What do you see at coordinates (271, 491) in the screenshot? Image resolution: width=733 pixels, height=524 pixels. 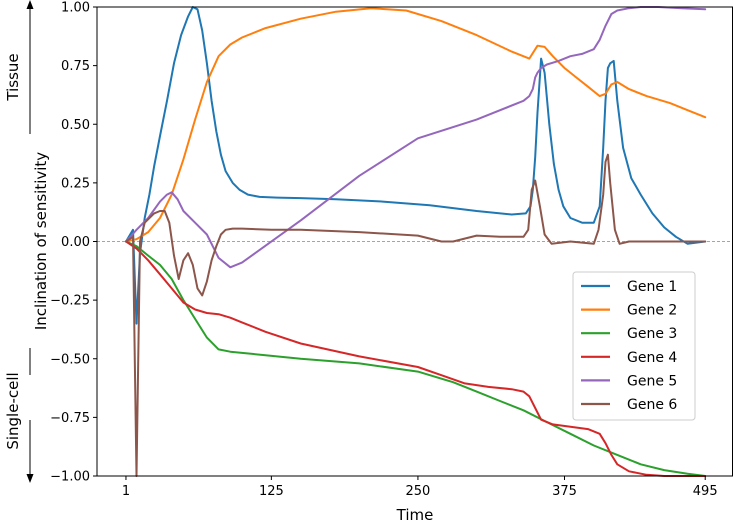 I see `x-tick-label: 125` at bounding box center [271, 491].